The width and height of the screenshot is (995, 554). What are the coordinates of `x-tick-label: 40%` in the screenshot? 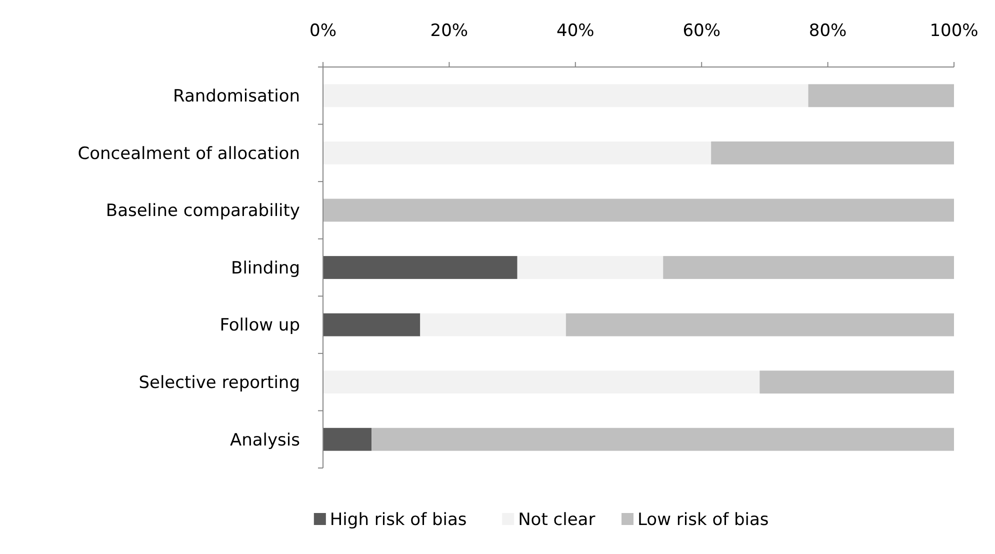 It's located at (575, 31).